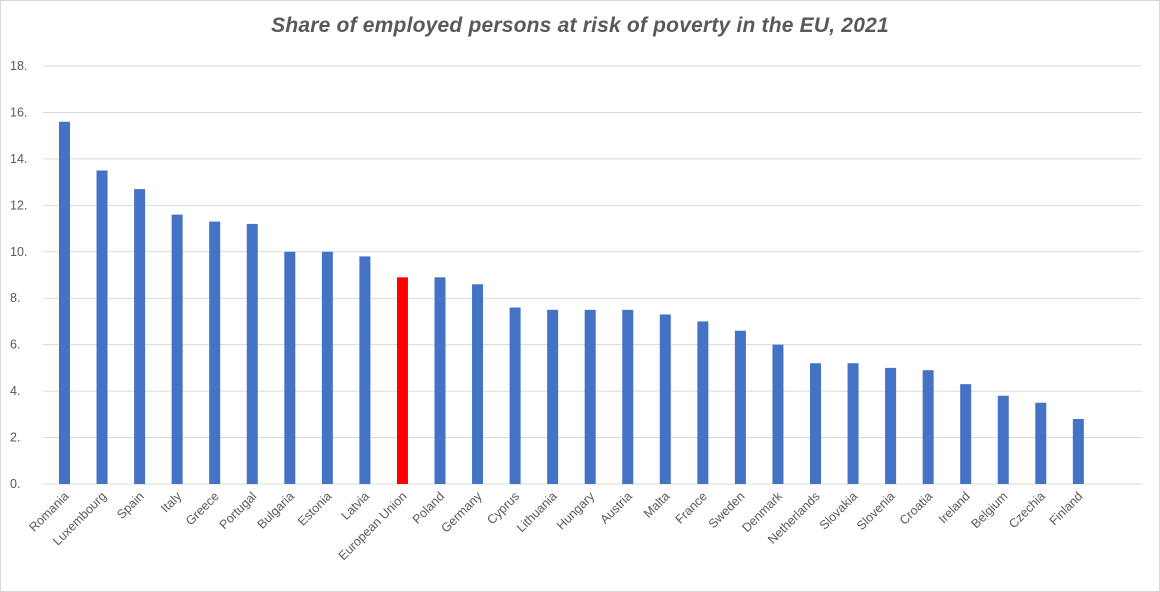 This screenshot has height=592, width=1160. What do you see at coordinates (740, 407) in the screenshot?
I see `bar-sweden` at bounding box center [740, 407].